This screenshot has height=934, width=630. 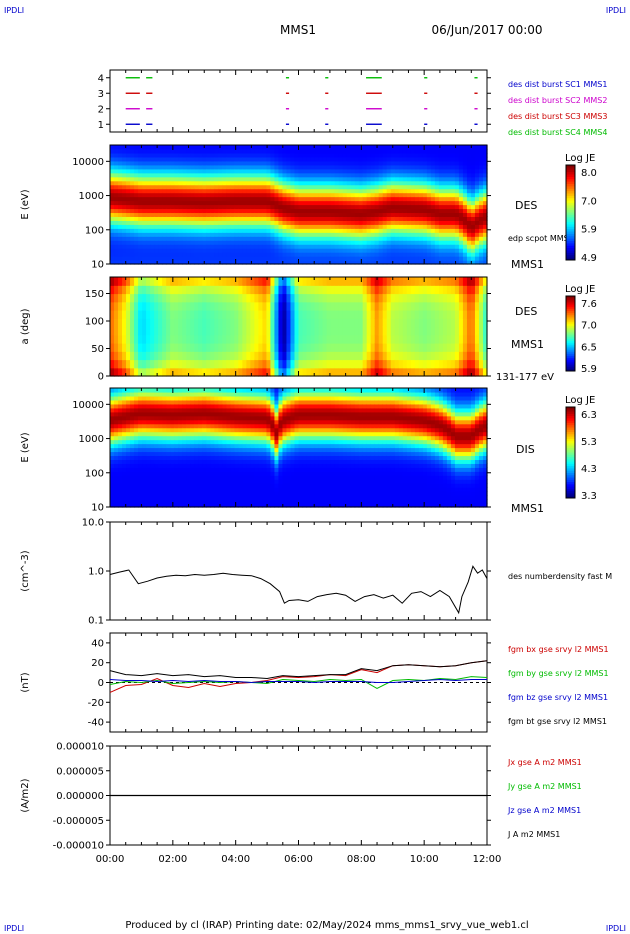 What do you see at coordinates (557, 116) in the screenshot?
I see `burst-legend-item: des dist burst SC3 MMS3` at bounding box center [557, 116].